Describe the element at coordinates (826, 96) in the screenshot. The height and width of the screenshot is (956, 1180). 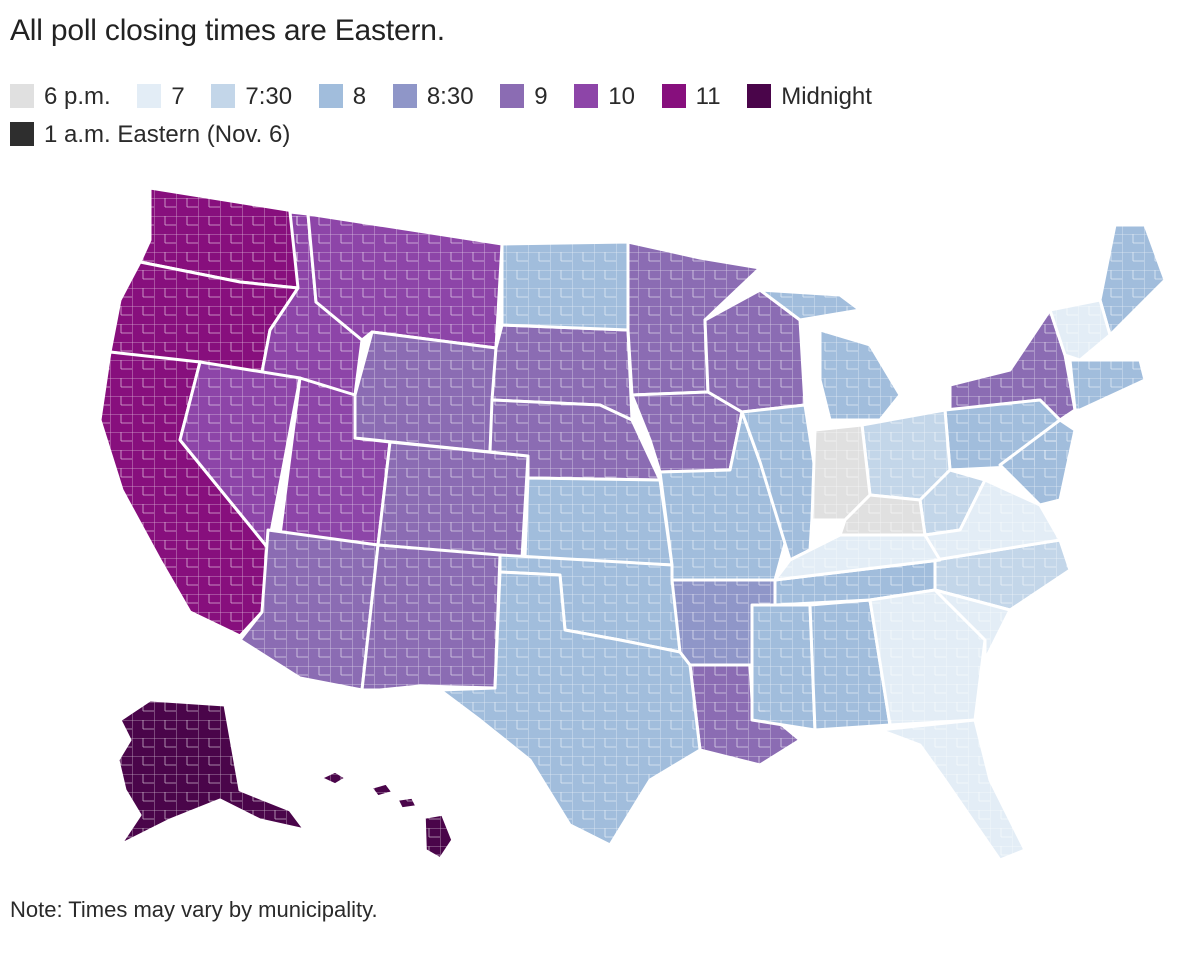
I see `legend-label: Midnight` at that location.